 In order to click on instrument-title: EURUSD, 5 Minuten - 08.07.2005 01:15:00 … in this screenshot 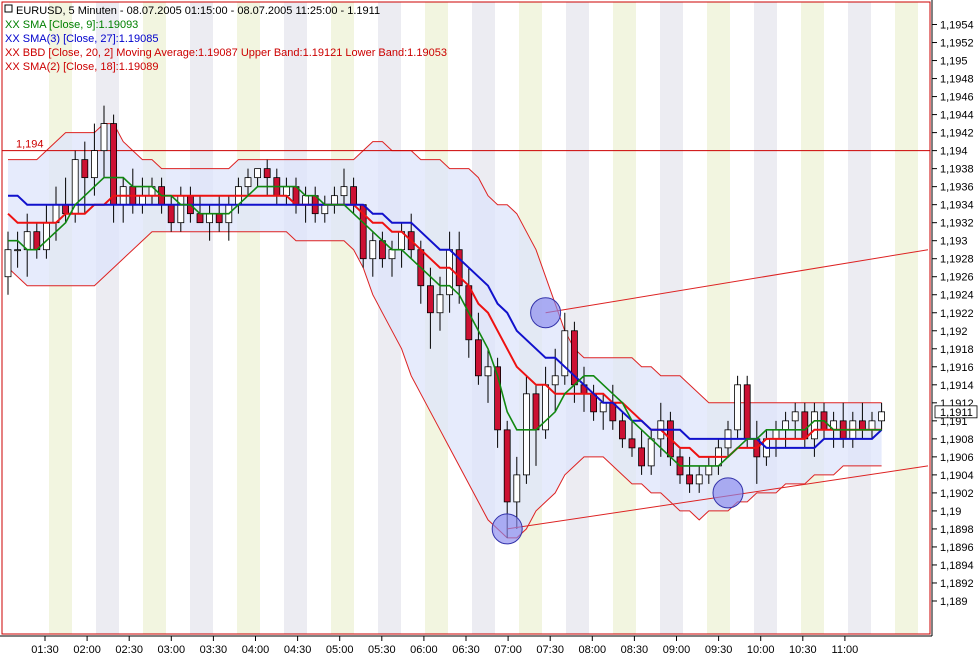, I will do `click(198, 11)`.